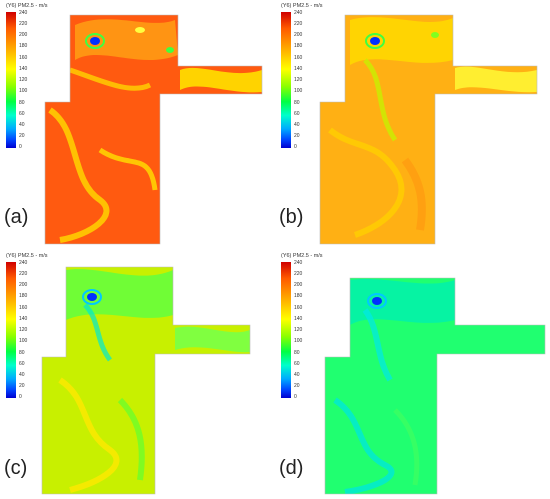 Image resolution: width=550 pixels, height=499 pixels. What do you see at coordinates (16, 217) in the screenshot?
I see `panel-label-a: (a)` at bounding box center [16, 217].